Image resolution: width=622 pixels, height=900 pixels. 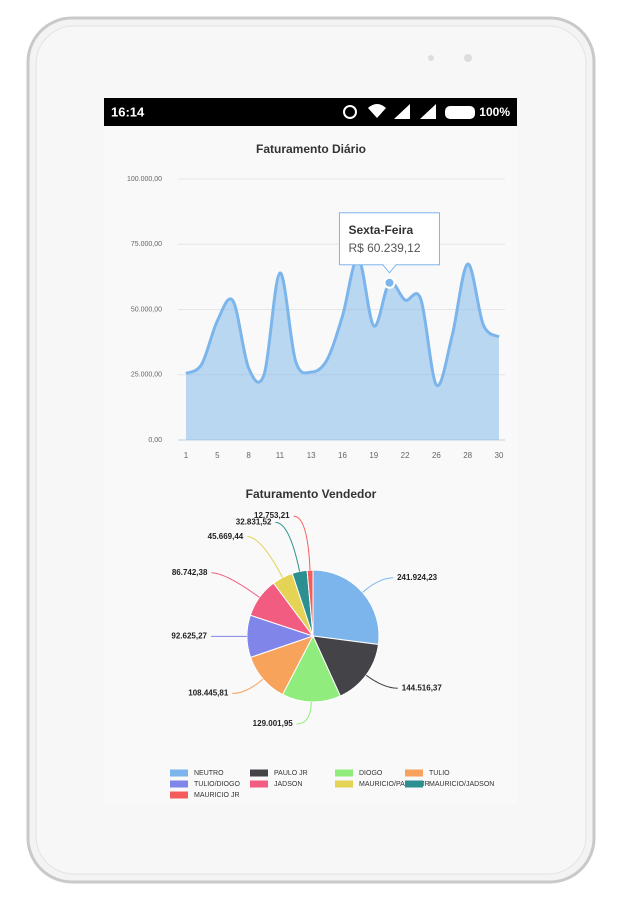 What do you see at coordinates (311, 494) in the screenshot?
I see `chart-title: Faturamento Vendedor` at bounding box center [311, 494].